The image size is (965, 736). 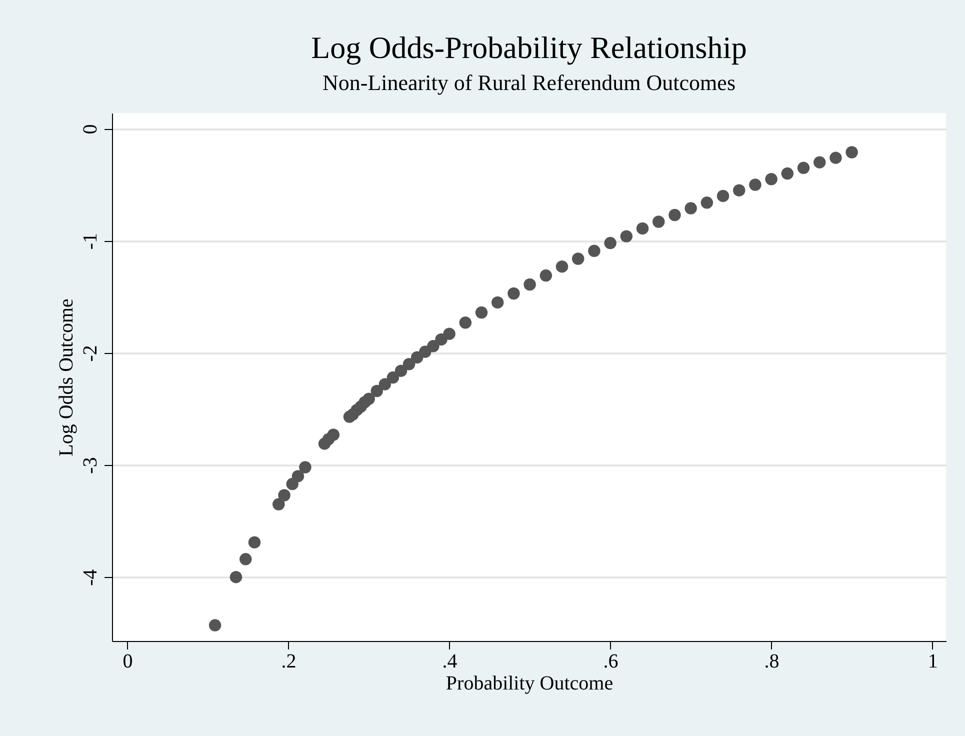 I want to click on y-tick-label: -3, so click(x=91, y=465).